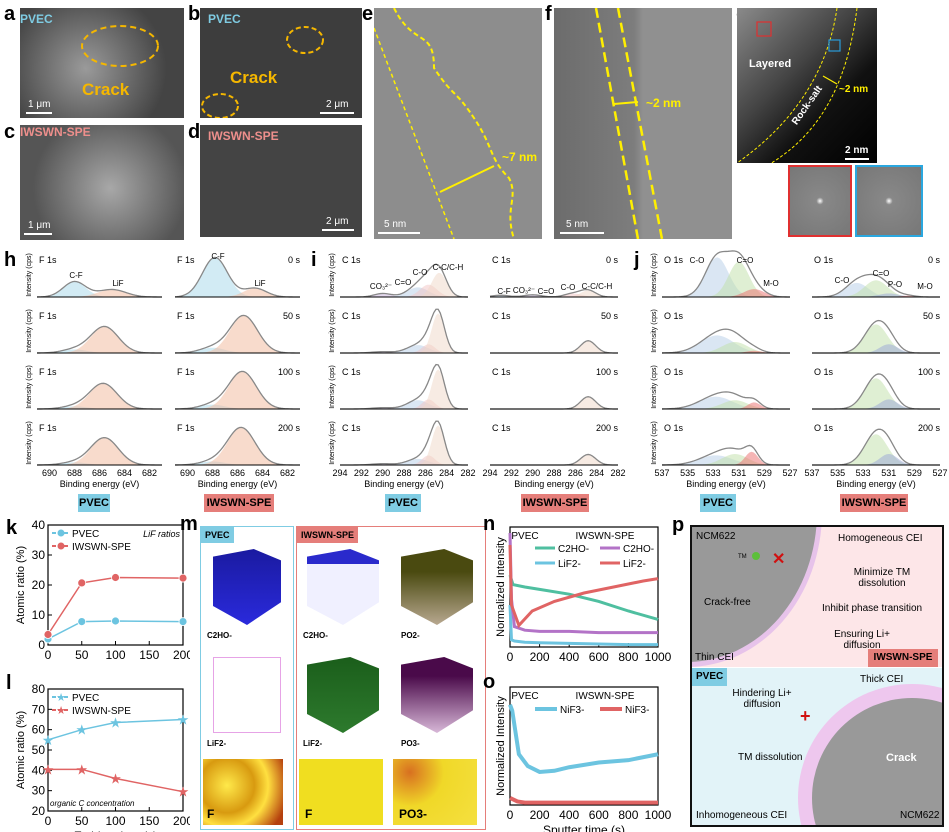  Describe the element at coordinates (742, 815) in the screenshot. I see `inhomogeneous-label: Inhomogeneous CEI` at that location.